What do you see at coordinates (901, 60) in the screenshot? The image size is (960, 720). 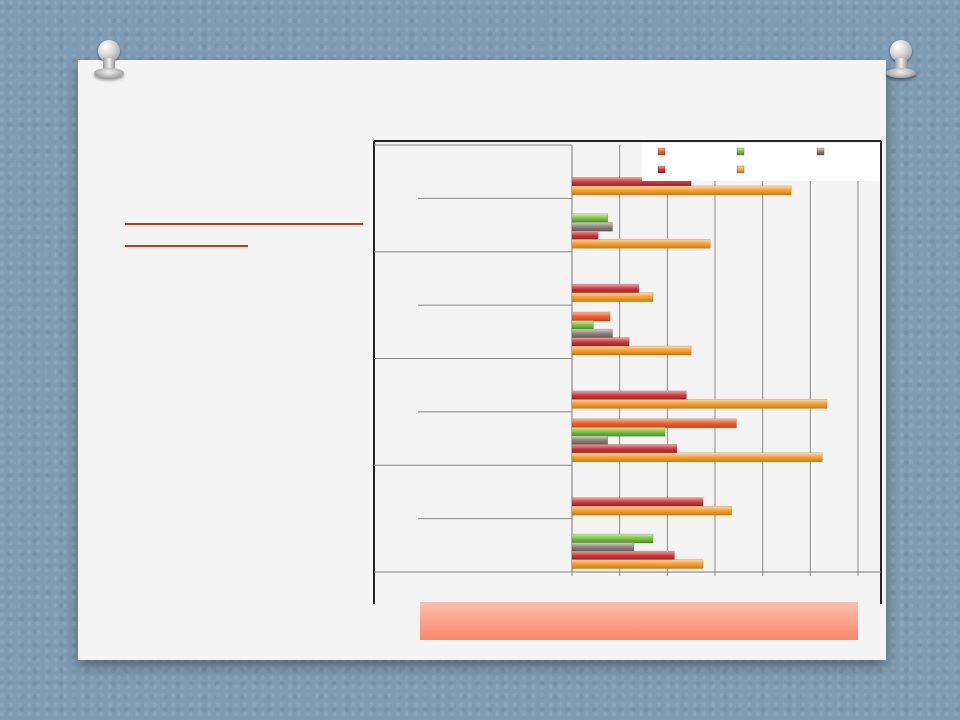 I see `pushpin-right-icon` at bounding box center [901, 60].